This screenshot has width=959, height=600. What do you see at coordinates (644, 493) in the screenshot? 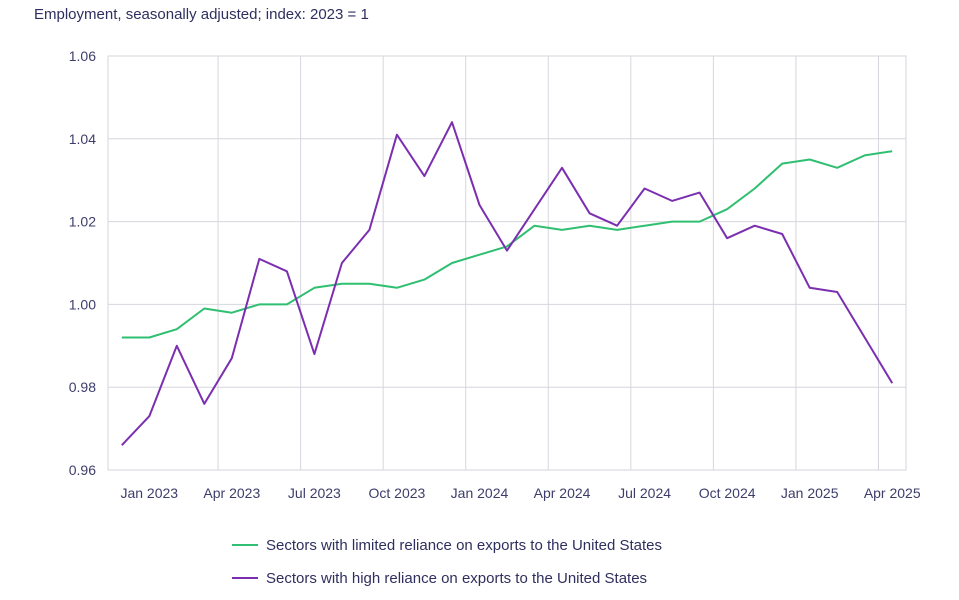
I see `x-tick-label: Jul 2024` at bounding box center [644, 493].